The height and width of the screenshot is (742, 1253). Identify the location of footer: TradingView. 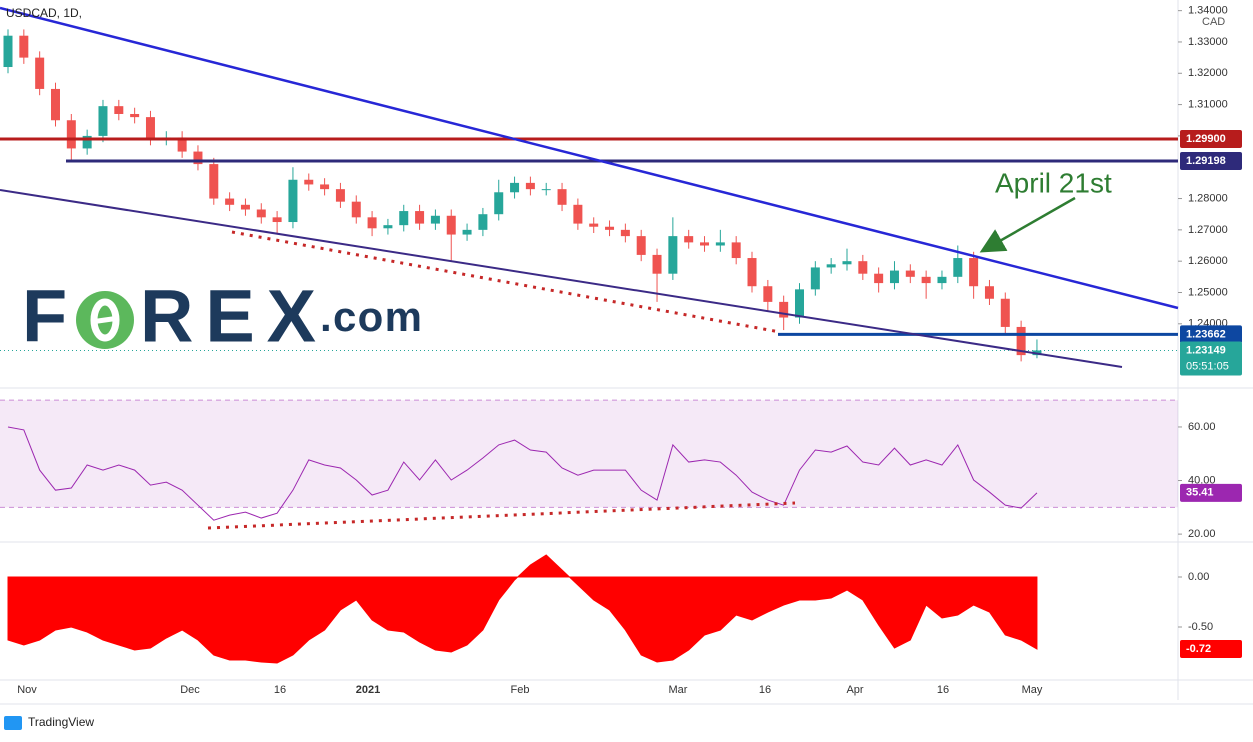
(49, 722).